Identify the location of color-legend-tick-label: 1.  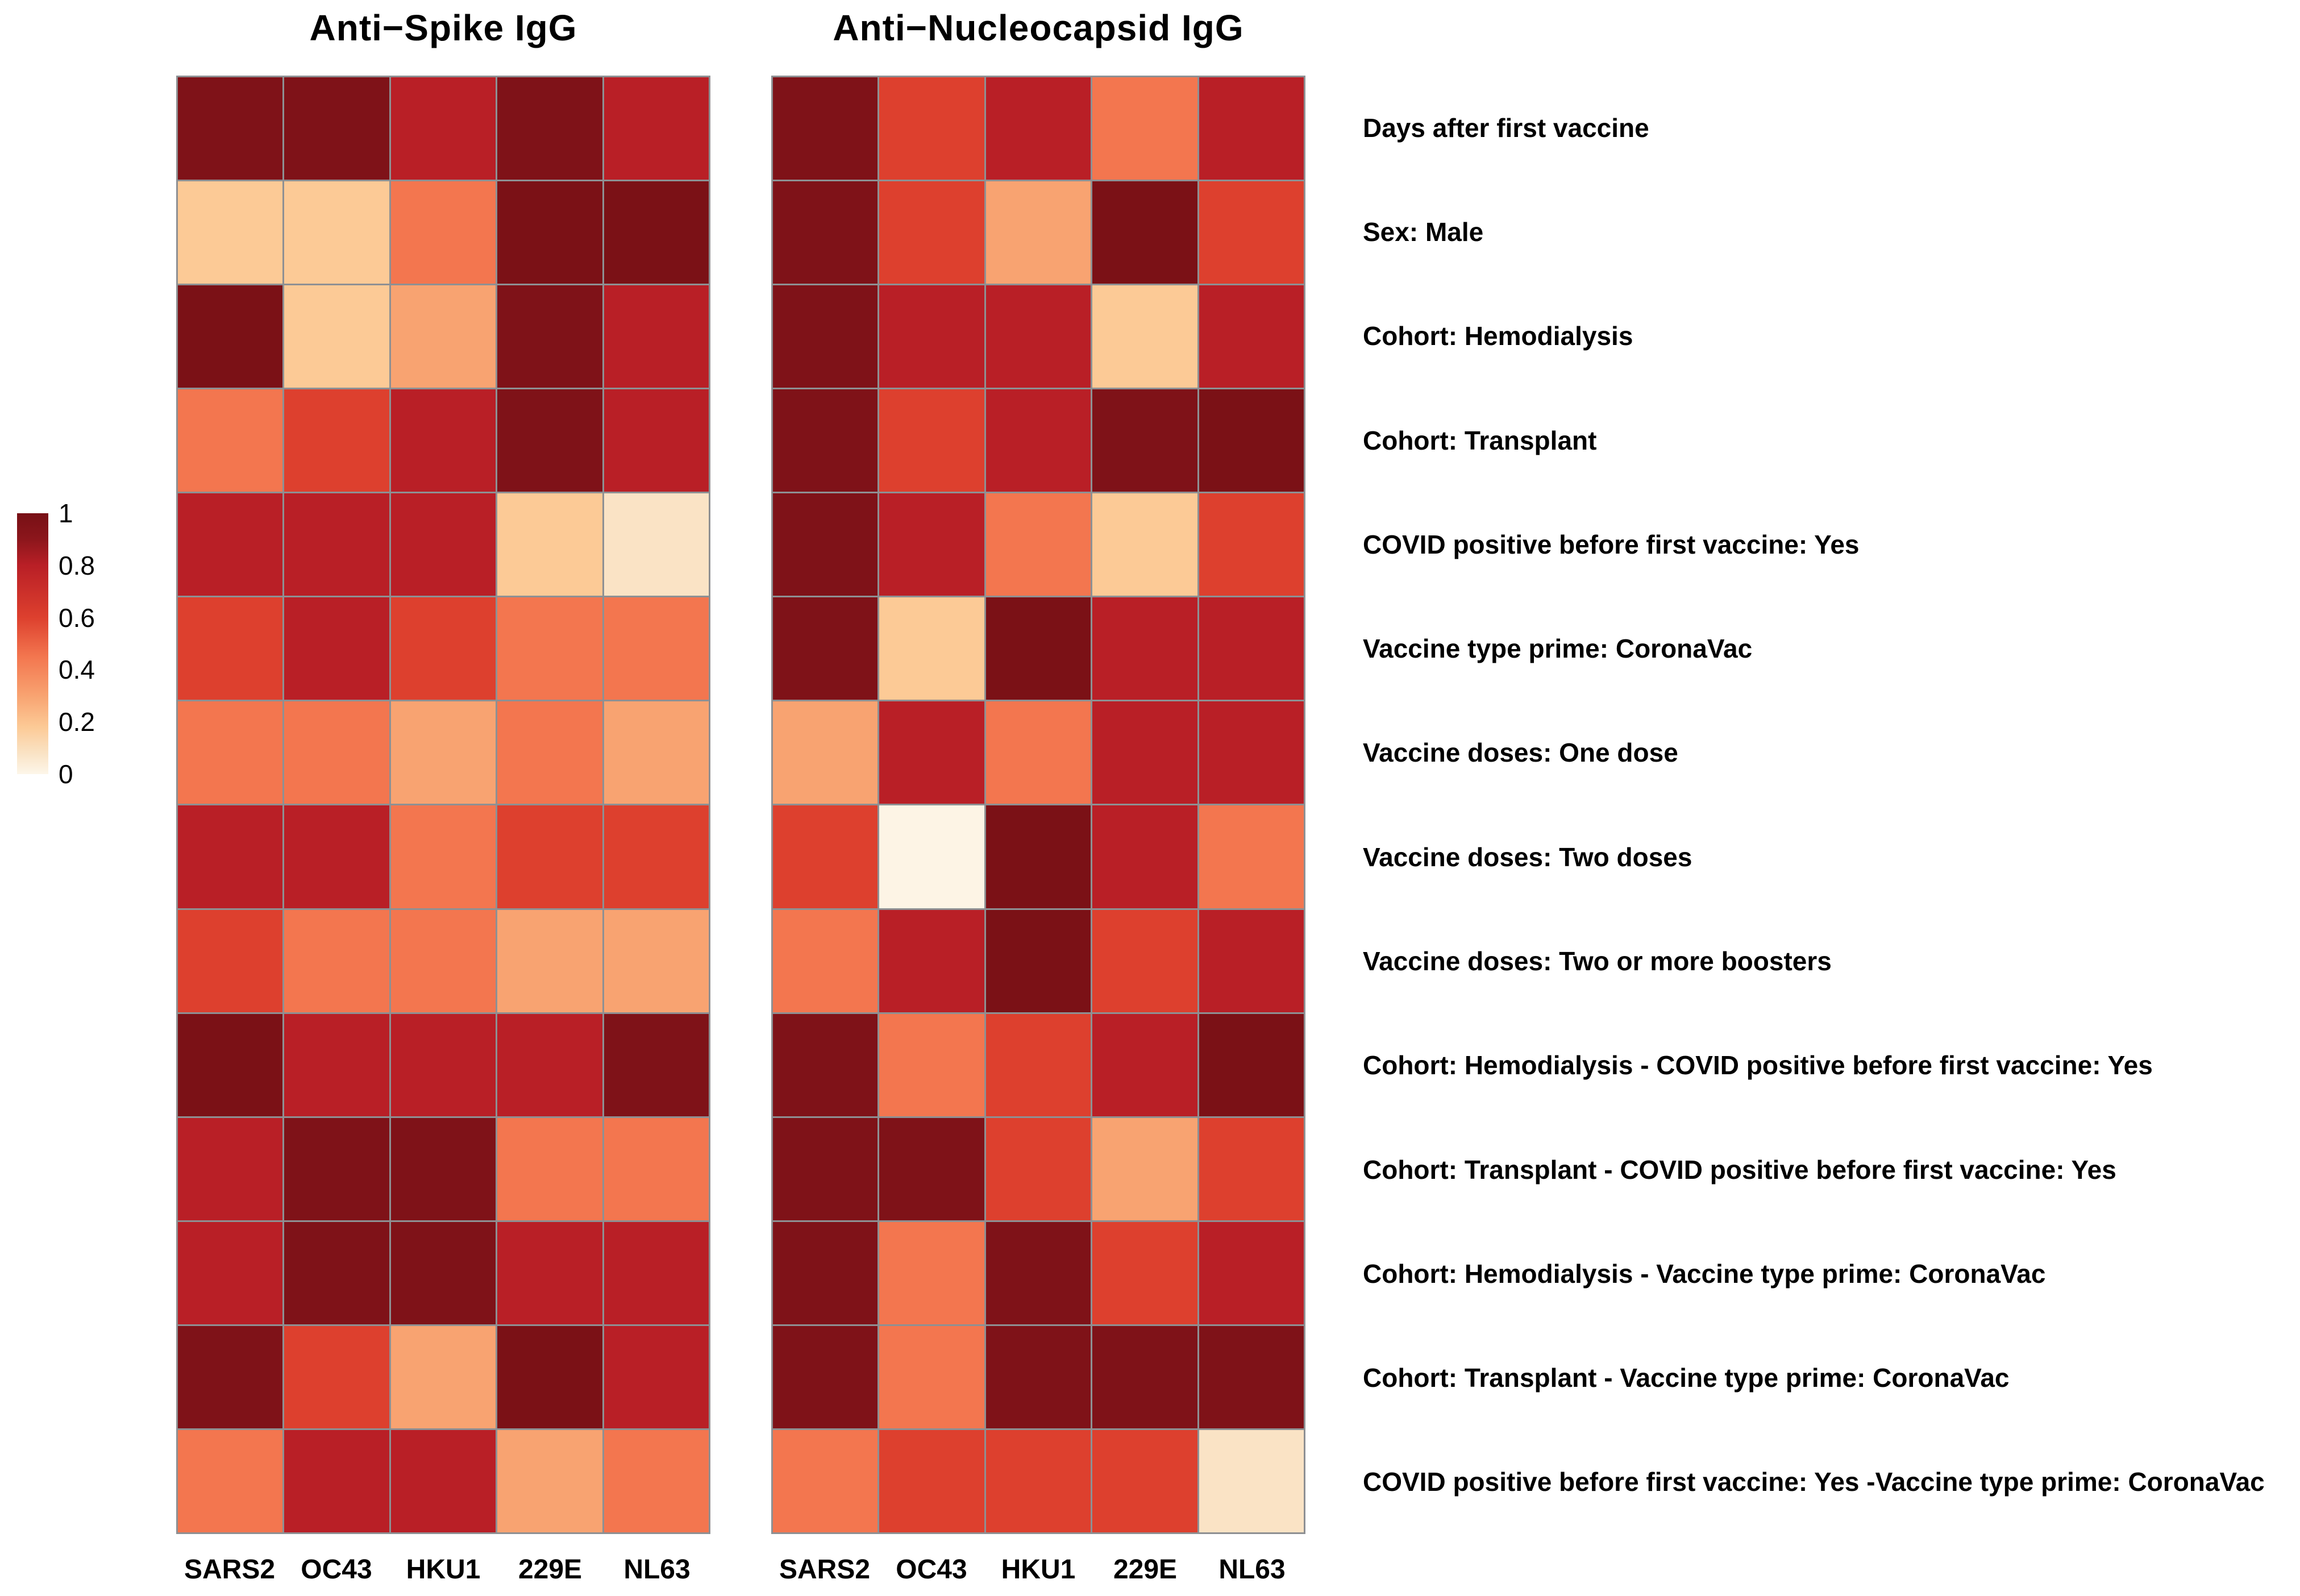
(66, 513).